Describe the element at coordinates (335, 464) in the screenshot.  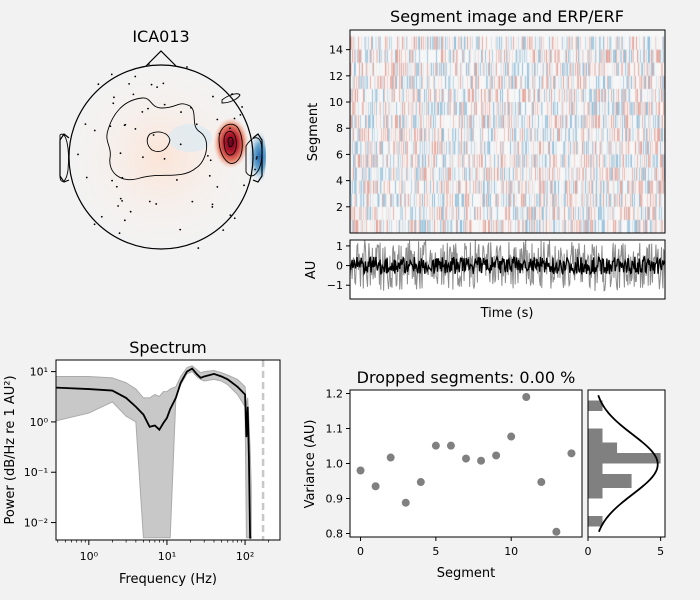
I see `scatter-ytick-label: 1.0` at that location.